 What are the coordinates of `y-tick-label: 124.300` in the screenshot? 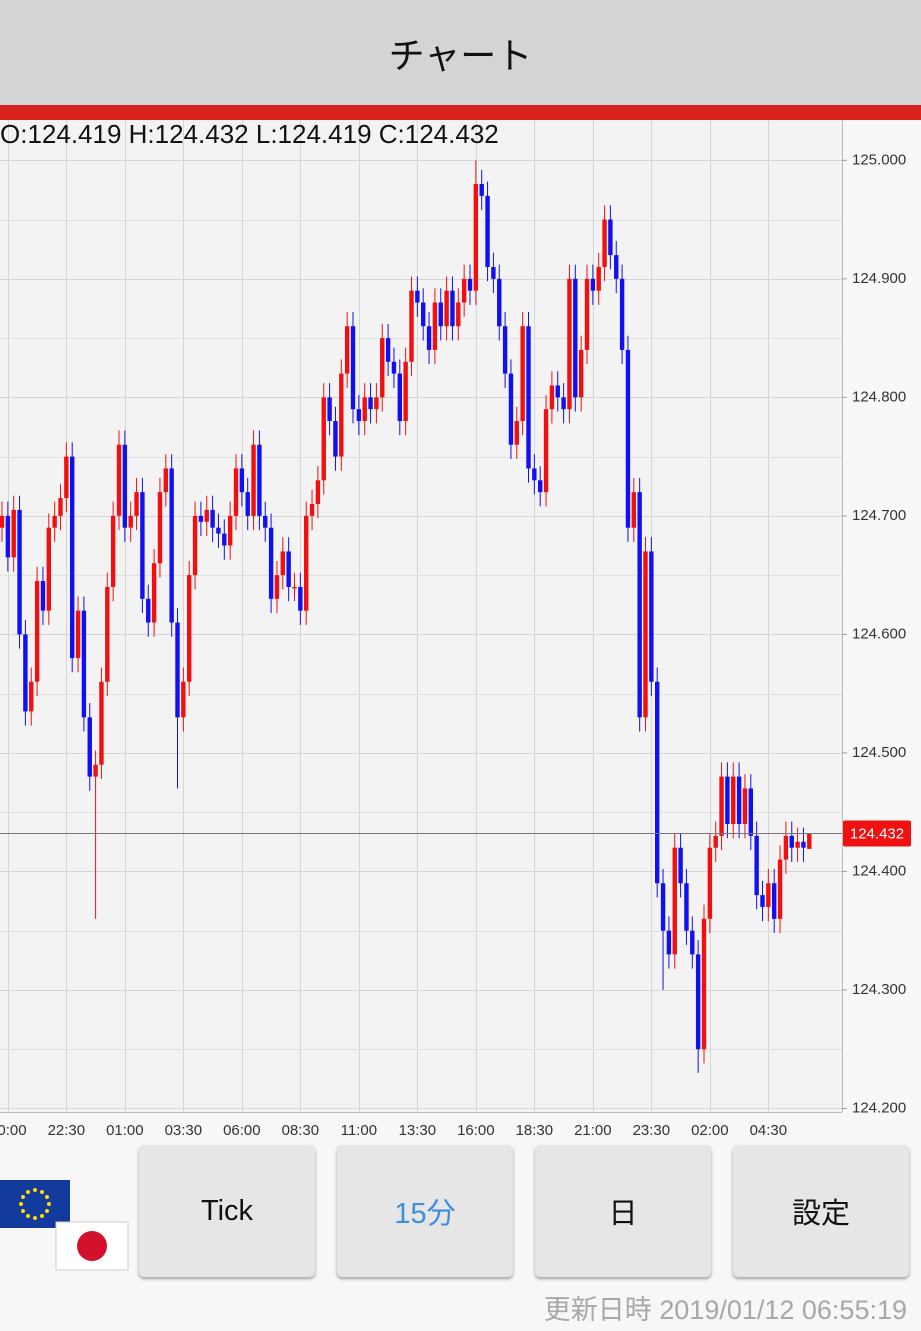 It's located at (879, 989).